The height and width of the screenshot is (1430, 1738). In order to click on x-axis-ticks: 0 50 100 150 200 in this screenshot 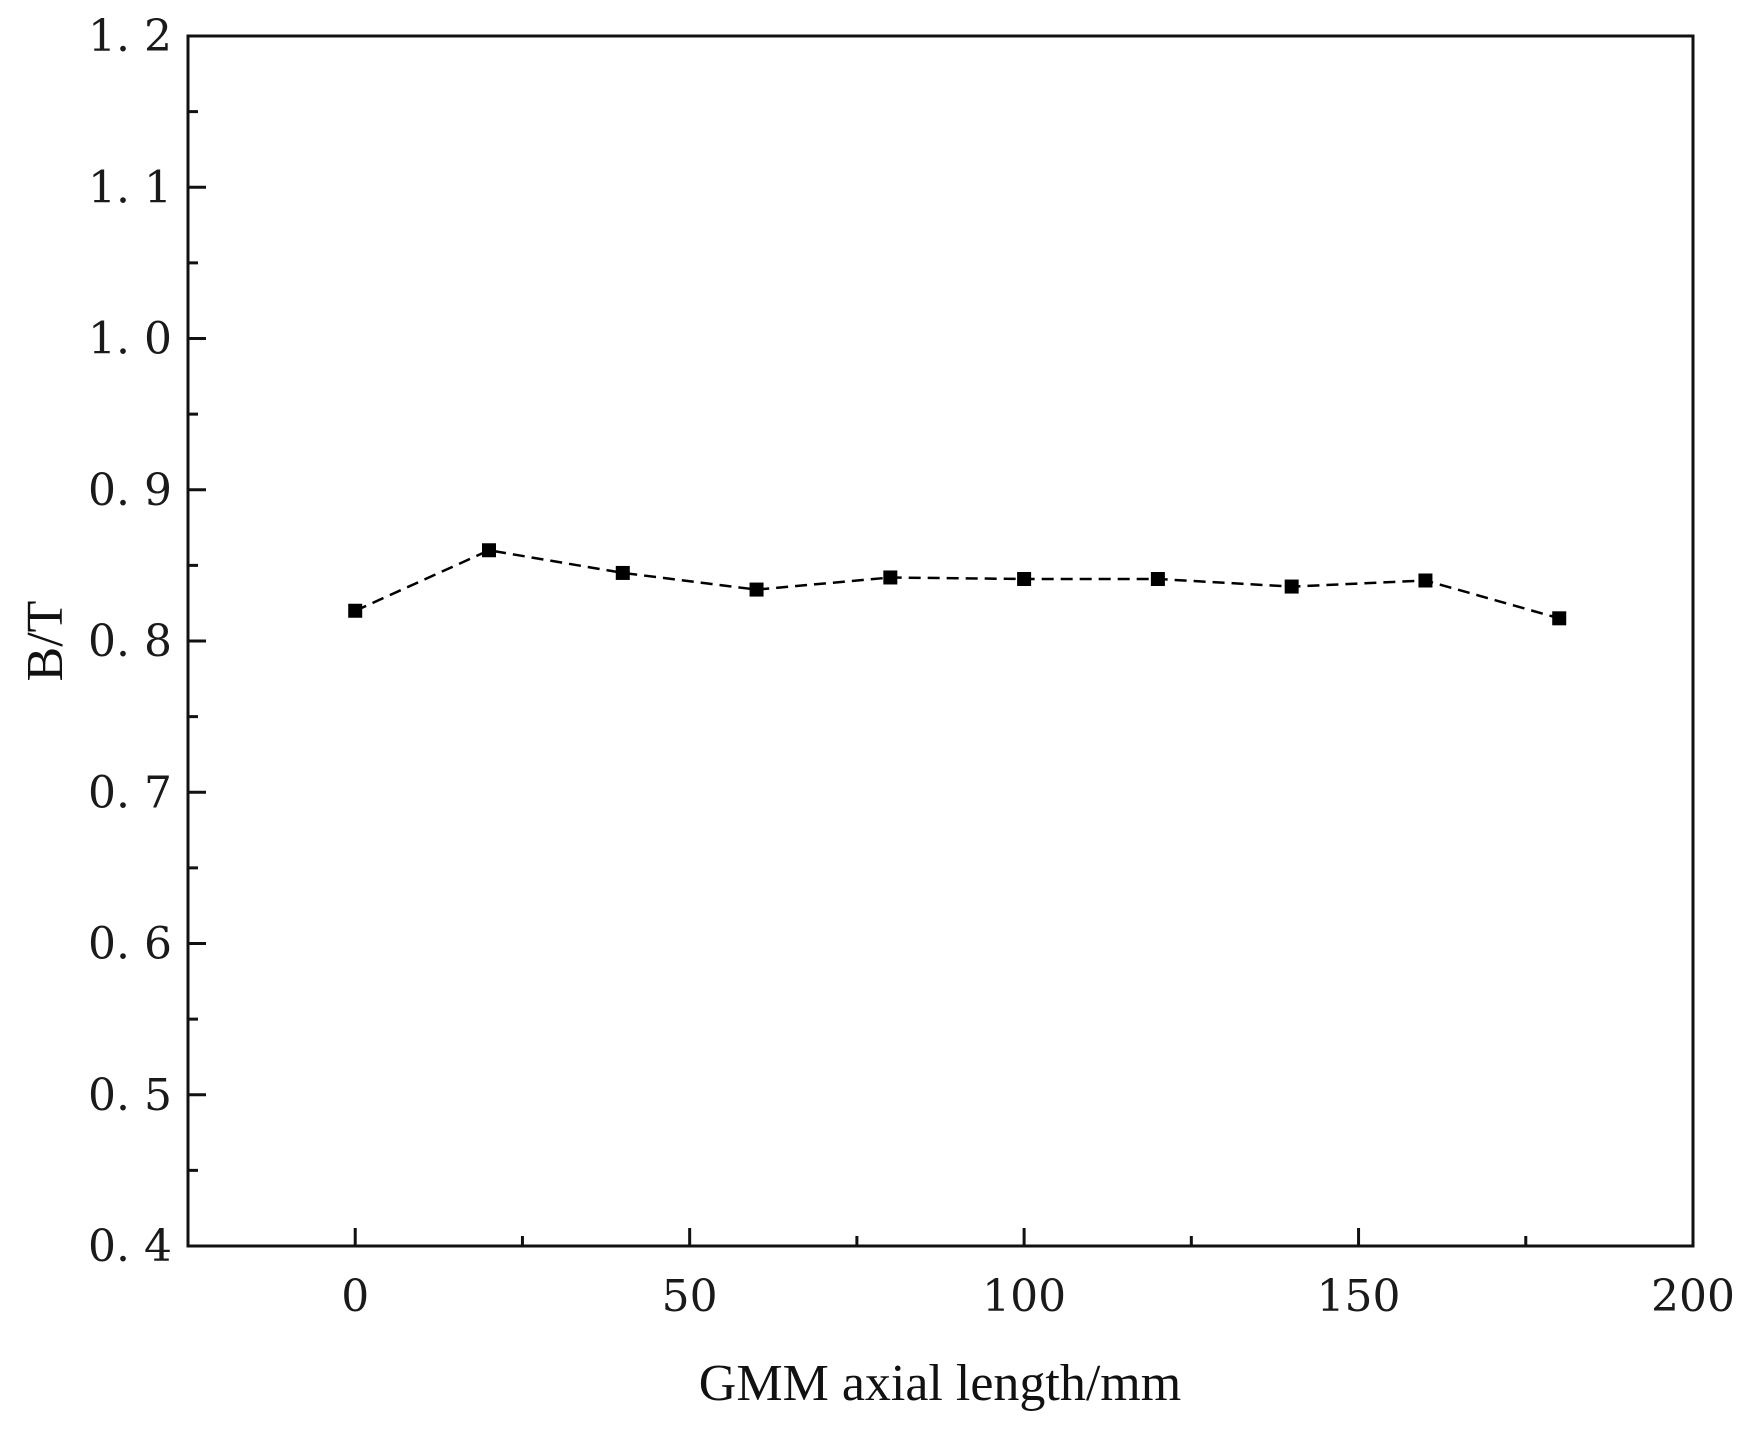, I will do `click(1038, 1275)`.